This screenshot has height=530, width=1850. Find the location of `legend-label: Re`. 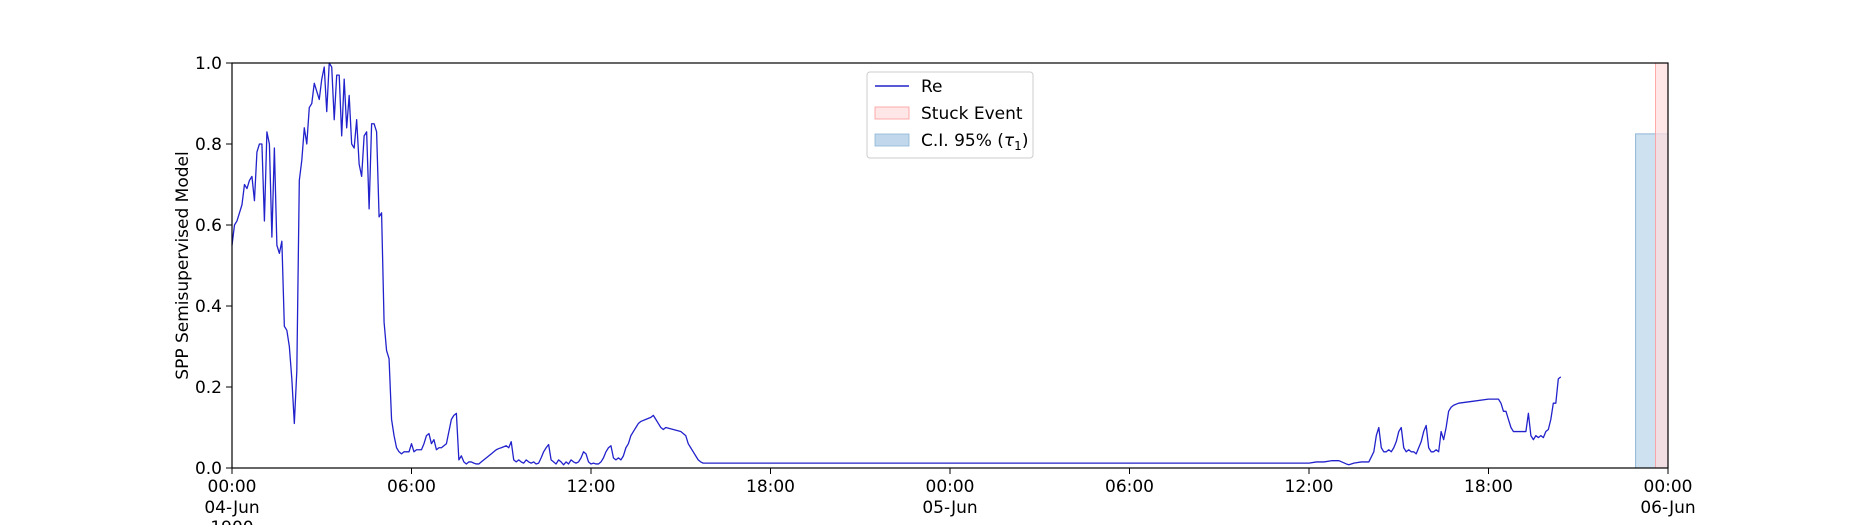

legend-label: Re is located at coordinates (932, 87).